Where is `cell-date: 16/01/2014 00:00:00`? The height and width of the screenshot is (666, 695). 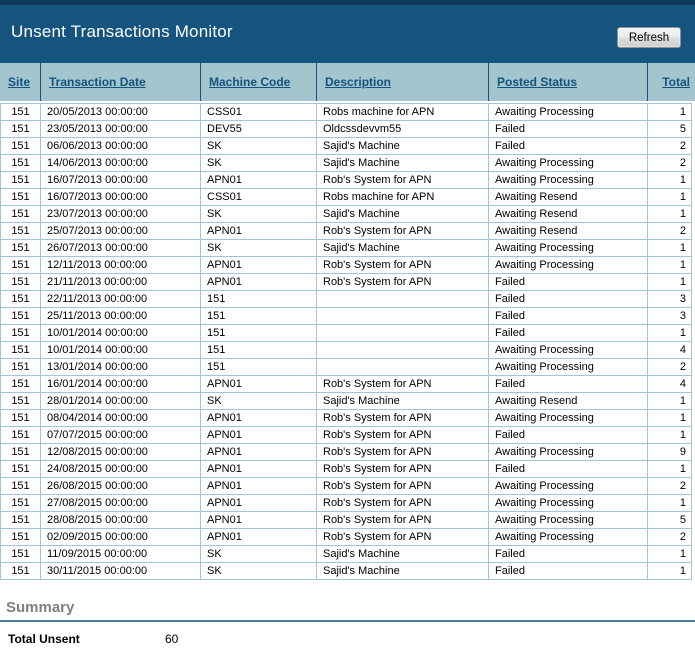
cell-date: 16/01/2014 00:00:00 is located at coordinates (120, 384).